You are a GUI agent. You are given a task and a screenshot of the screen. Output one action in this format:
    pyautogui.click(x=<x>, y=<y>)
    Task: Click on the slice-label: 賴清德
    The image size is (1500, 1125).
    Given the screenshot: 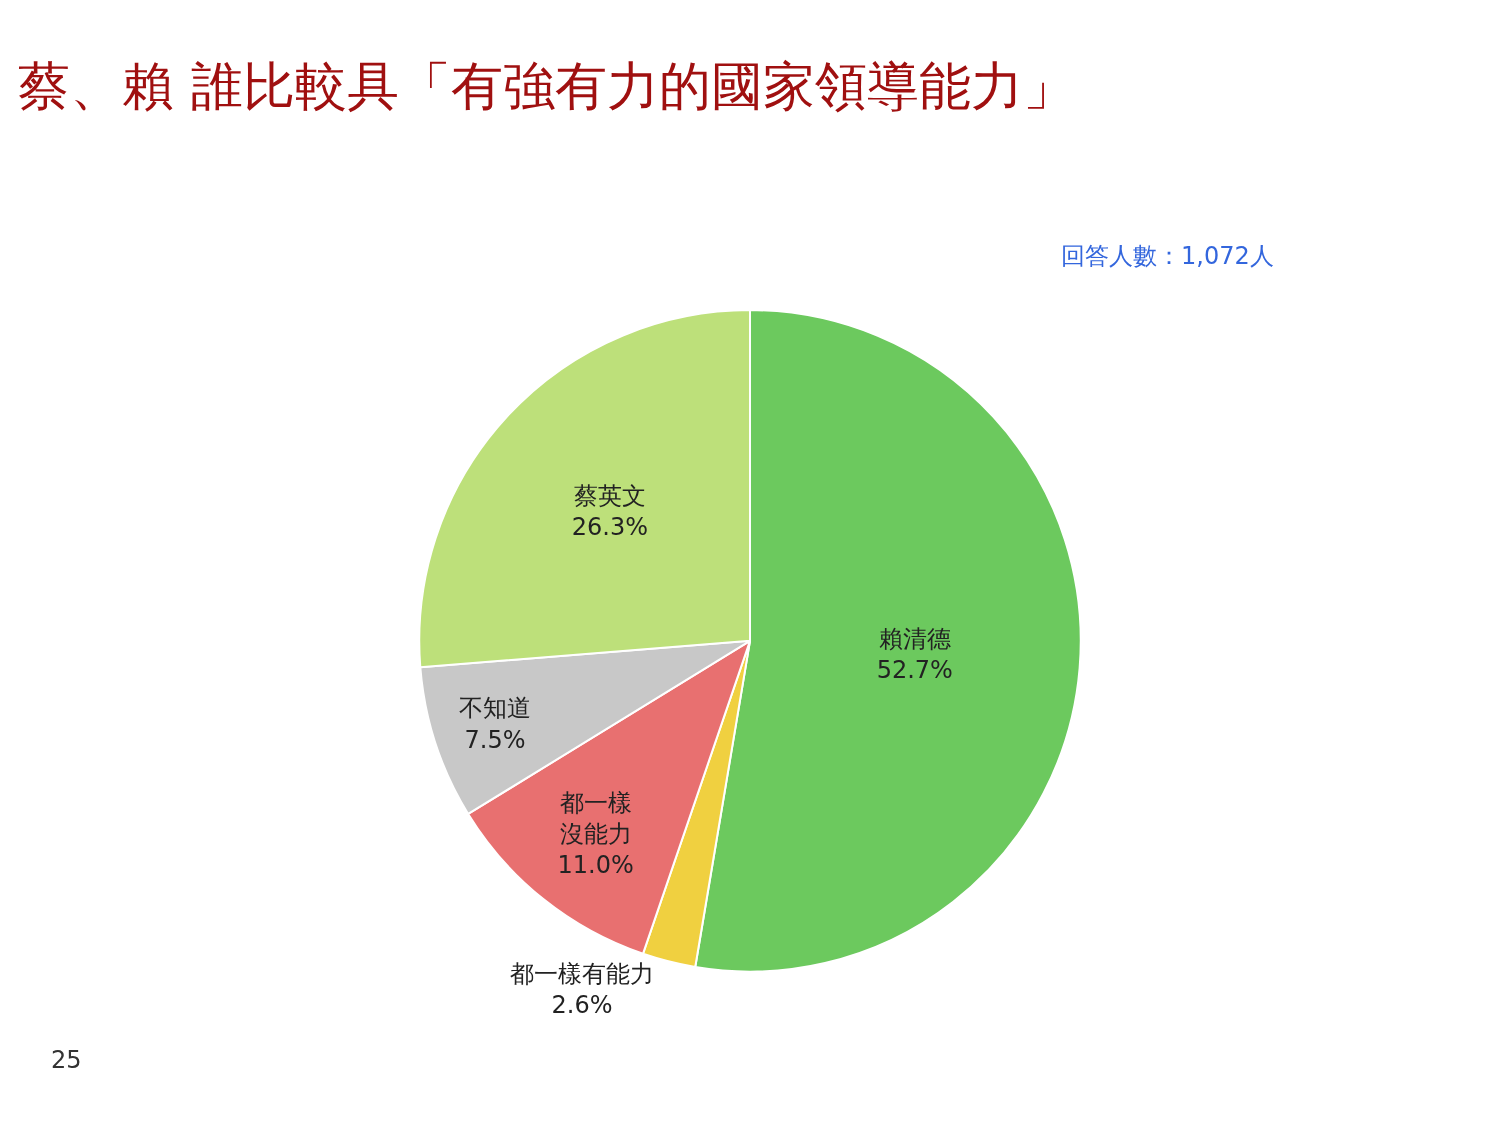 What is the action you would take?
    pyautogui.click(x=914, y=638)
    